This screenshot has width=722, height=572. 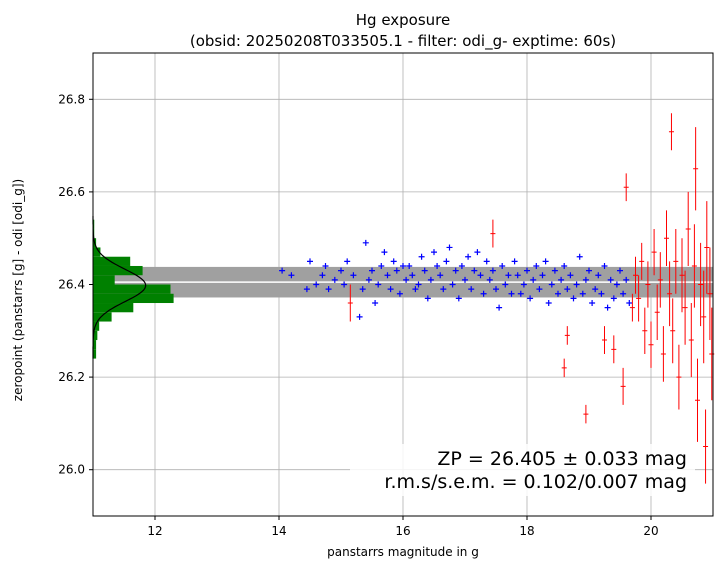 What do you see at coordinates (71, 377) in the screenshot?
I see `y-tick-label: 26.2` at bounding box center [71, 377].